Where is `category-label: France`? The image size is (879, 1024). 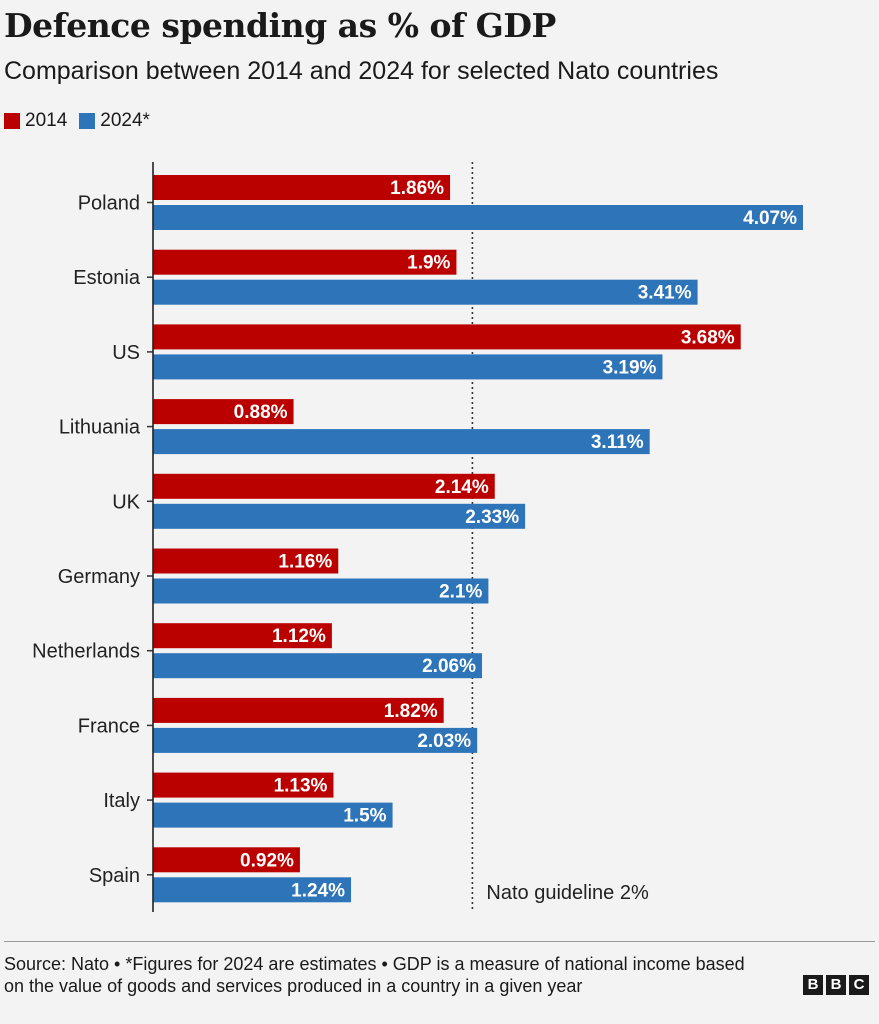 category-label: France is located at coordinates (109, 726).